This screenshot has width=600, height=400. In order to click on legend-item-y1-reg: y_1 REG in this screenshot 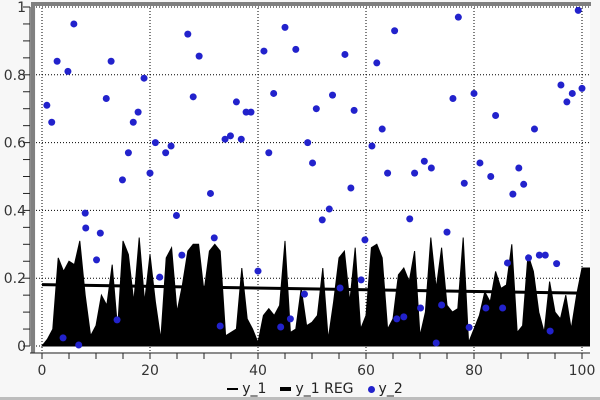, I will do `click(317, 389)`.